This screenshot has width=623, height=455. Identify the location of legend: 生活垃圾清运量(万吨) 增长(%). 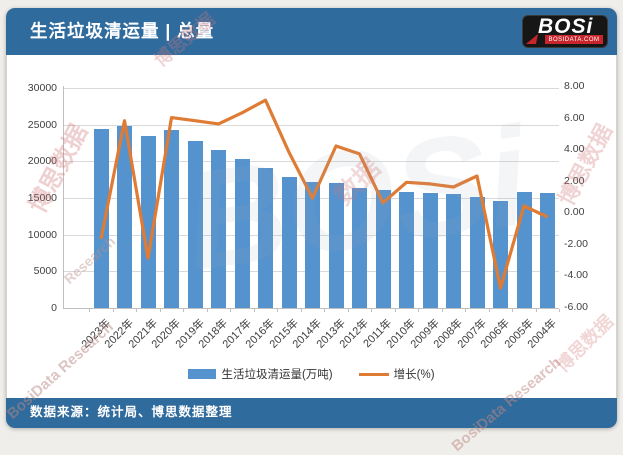
(311, 374).